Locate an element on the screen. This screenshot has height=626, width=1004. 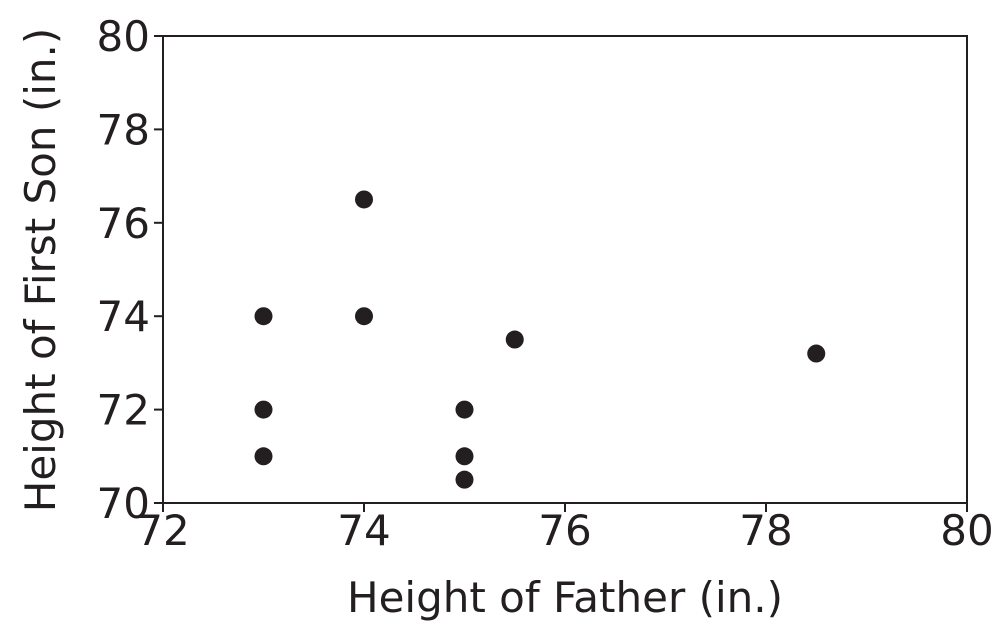
y-tick-label: 74 is located at coordinates (123, 316).